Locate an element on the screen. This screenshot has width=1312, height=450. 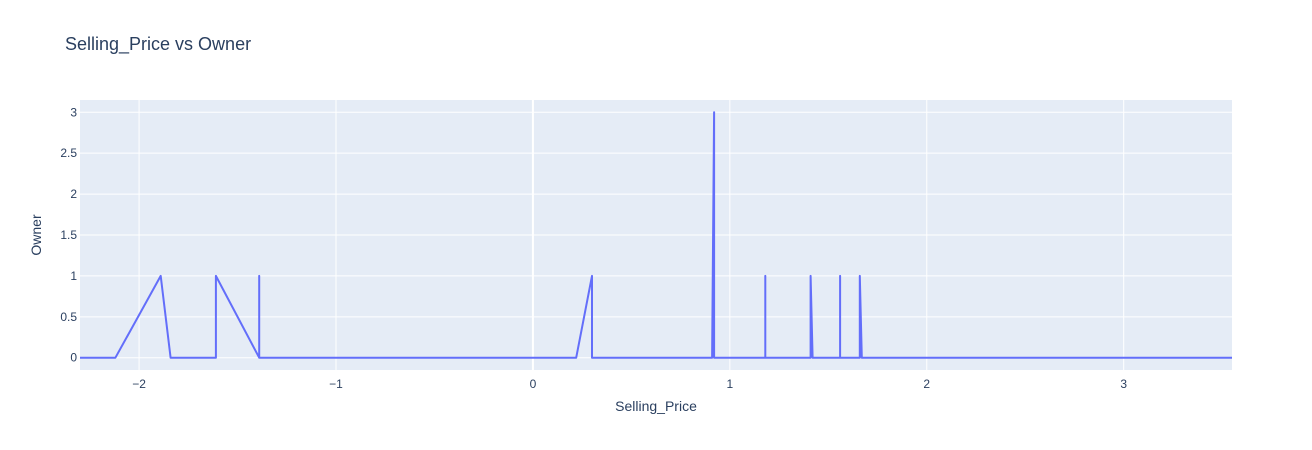
x-tick-label: 1 is located at coordinates (730, 384).